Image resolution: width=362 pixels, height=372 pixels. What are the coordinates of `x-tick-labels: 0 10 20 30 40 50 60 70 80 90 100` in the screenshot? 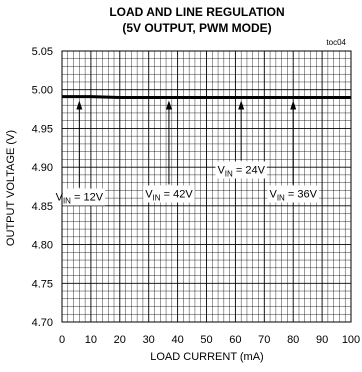 It's located at (209, 340).